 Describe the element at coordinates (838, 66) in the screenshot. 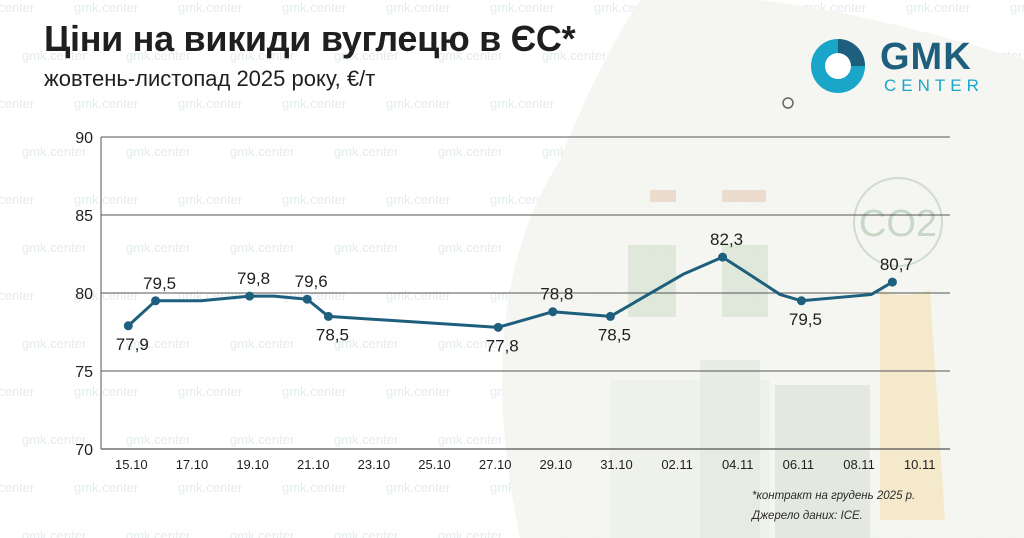

I see `logo-mark-icon` at that location.